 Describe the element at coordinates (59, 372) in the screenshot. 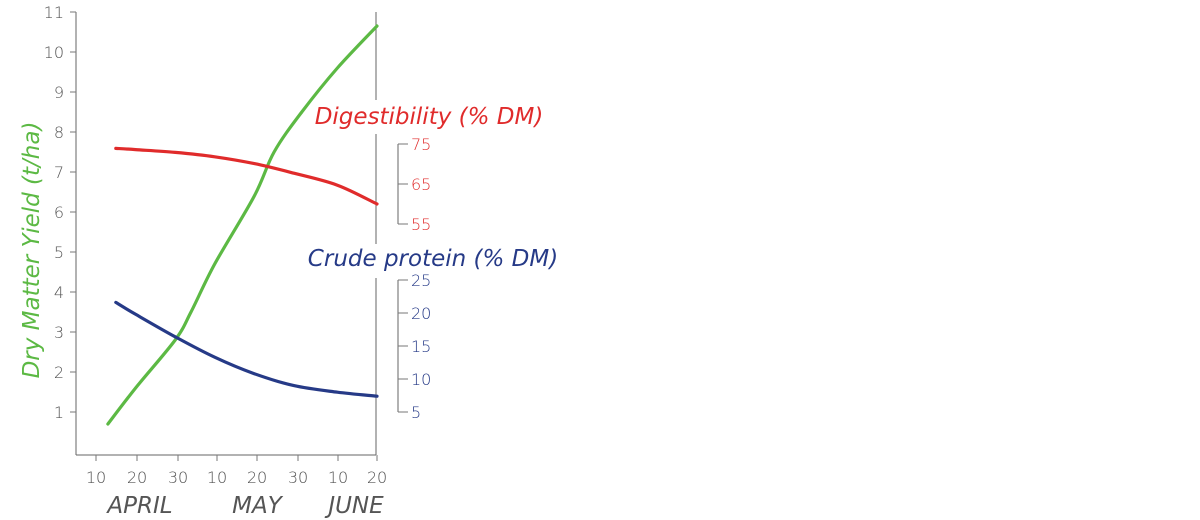

I see `left-tick-label: 2` at that location.